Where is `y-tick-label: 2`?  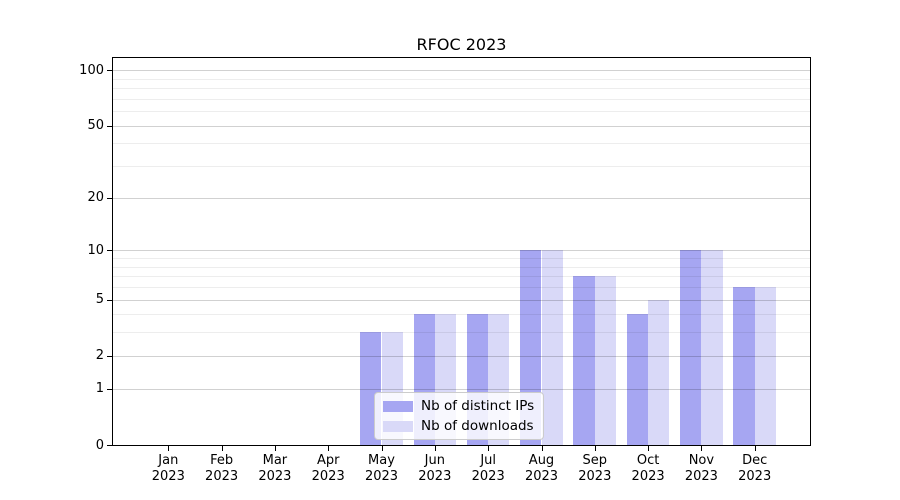 y-tick-label: 2 is located at coordinates (99, 356).